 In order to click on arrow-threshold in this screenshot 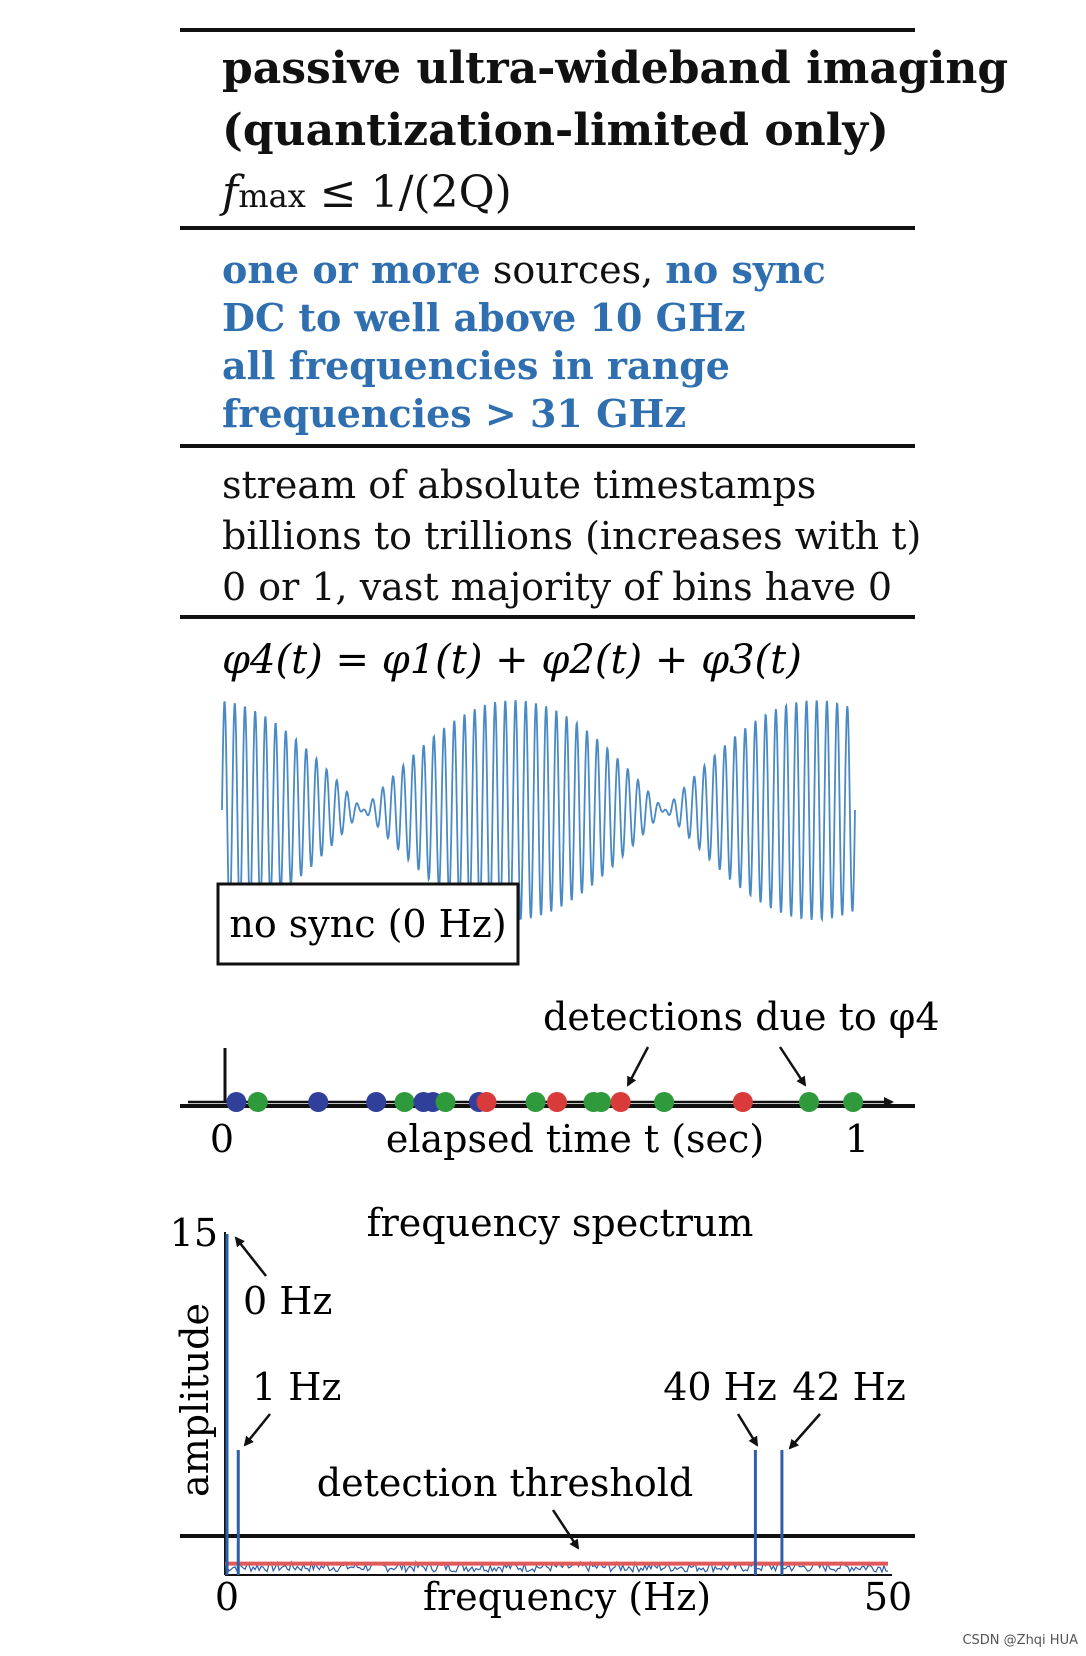, I will do `click(565, 1529)`.